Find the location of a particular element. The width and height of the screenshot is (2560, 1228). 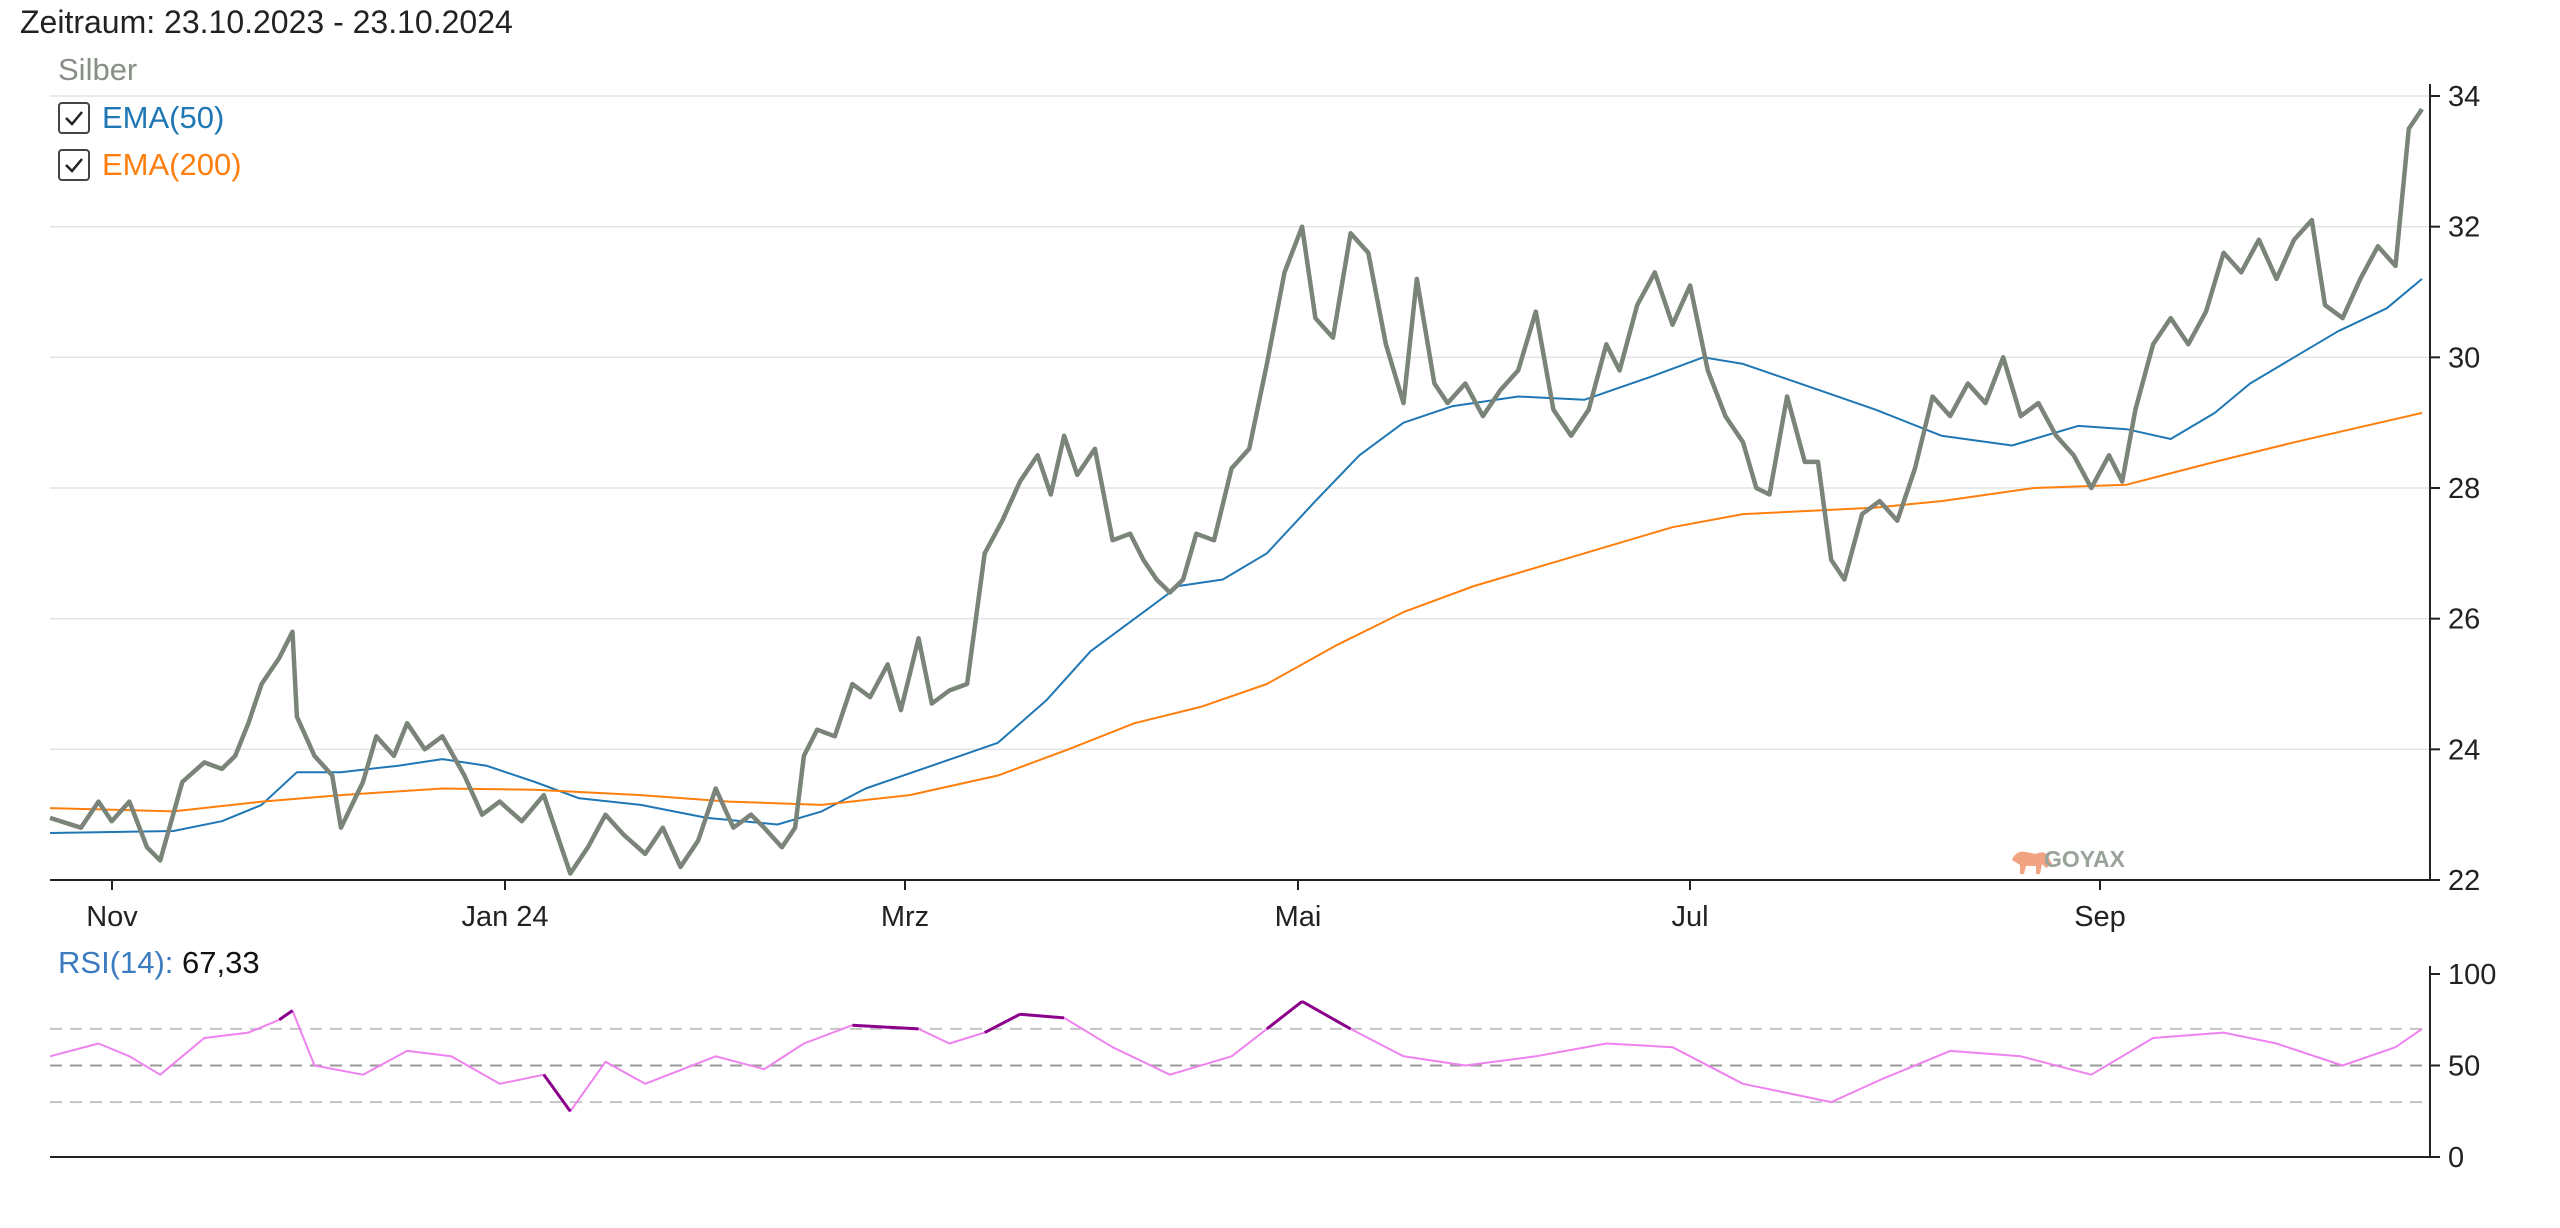

rsi-line is located at coordinates (1236, 1056).